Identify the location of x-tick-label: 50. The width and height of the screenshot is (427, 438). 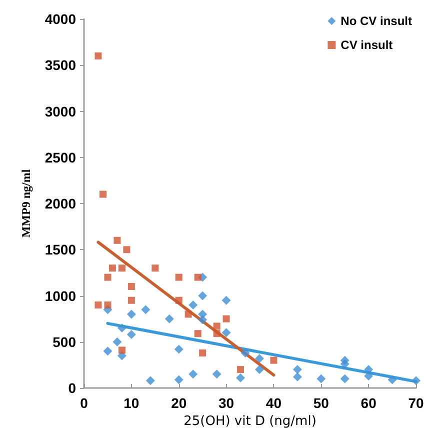
(321, 403).